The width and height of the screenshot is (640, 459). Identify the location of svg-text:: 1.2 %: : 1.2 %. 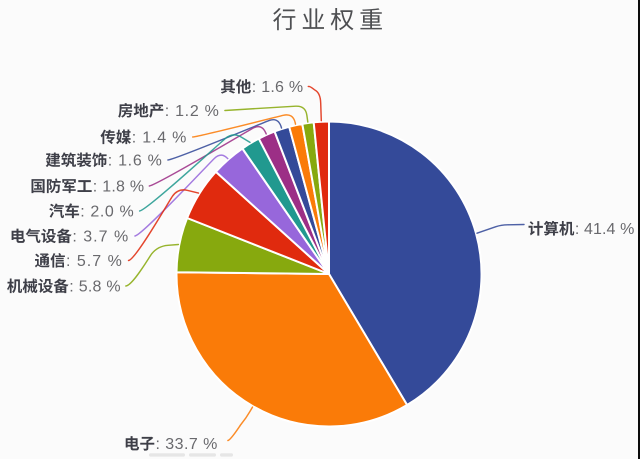
(192, 111).